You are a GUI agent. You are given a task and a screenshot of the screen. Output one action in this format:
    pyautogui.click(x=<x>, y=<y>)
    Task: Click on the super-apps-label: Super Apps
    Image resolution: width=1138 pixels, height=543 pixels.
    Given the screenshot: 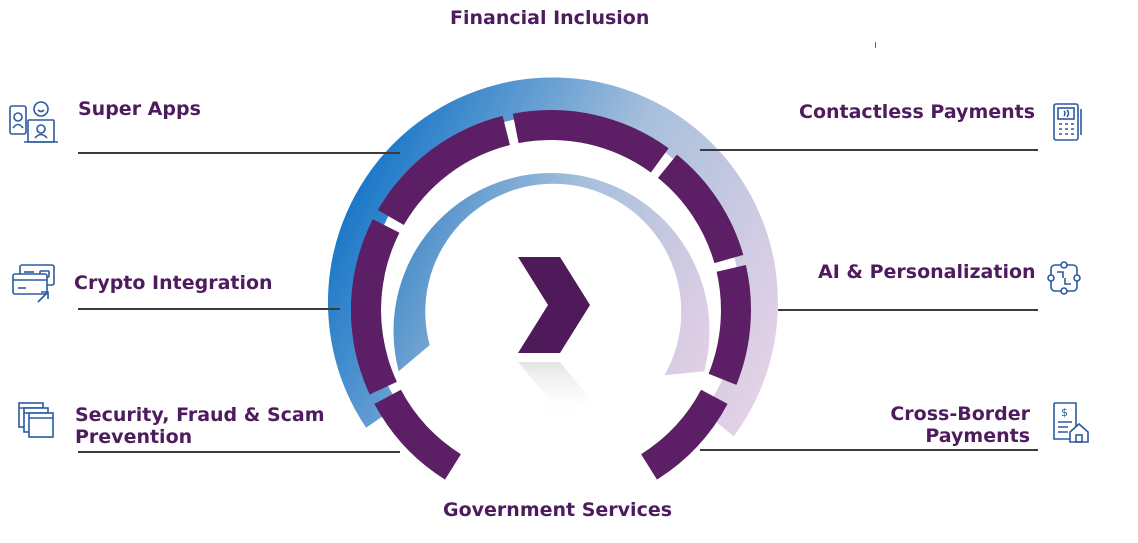 What is the action you would take?
    pyautogui.click(x=139, y=109)
    